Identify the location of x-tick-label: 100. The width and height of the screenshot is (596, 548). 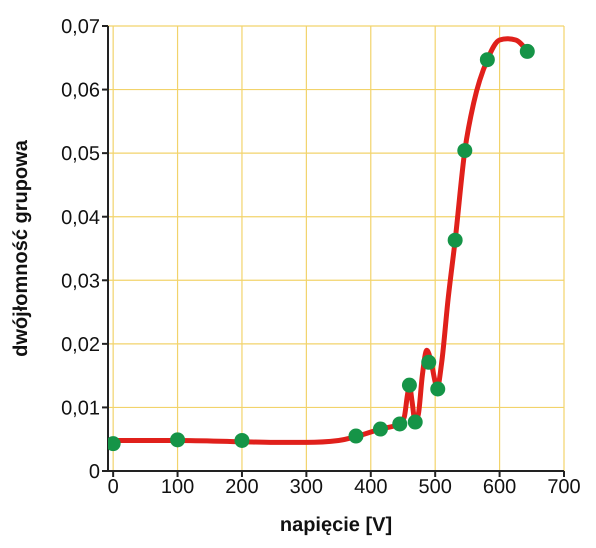
(177, 487).